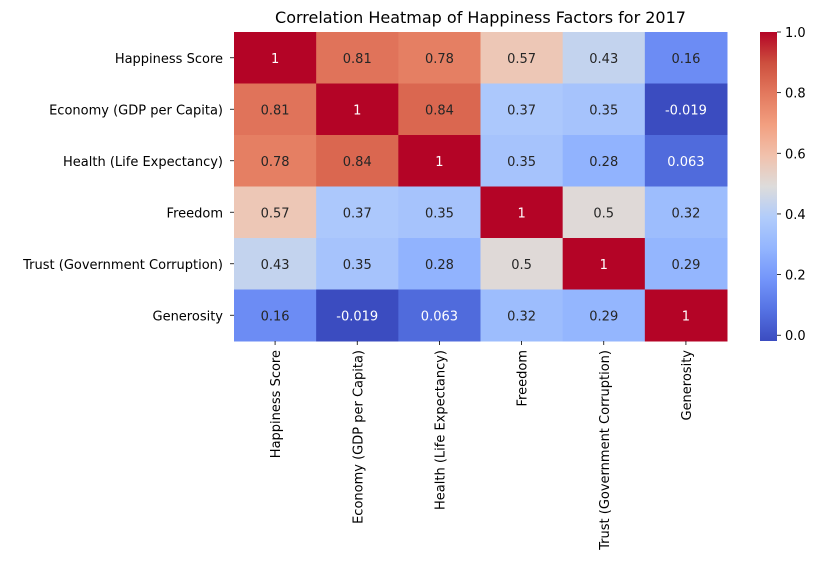 Image resolution: width=817 pixels, height=573 pixels. Describe the element at coordinates (523, 378) in the screenshot. I see `x-tick-label: Freedom` at that location.